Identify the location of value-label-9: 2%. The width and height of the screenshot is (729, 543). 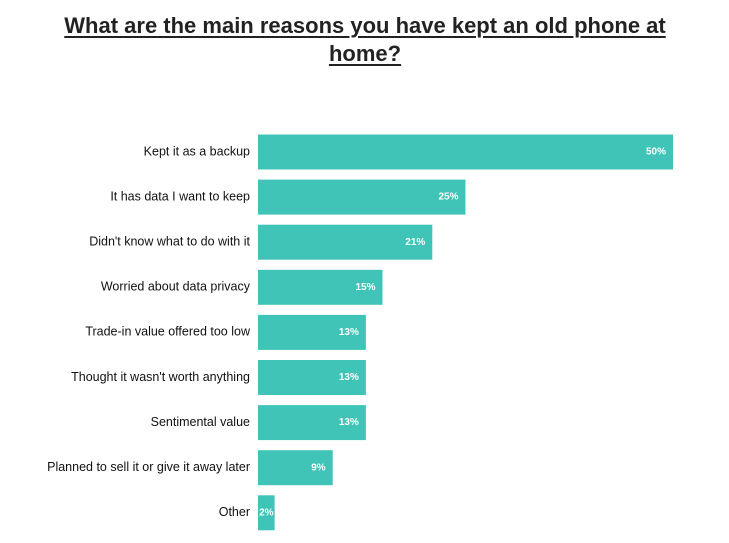
(266, 512).